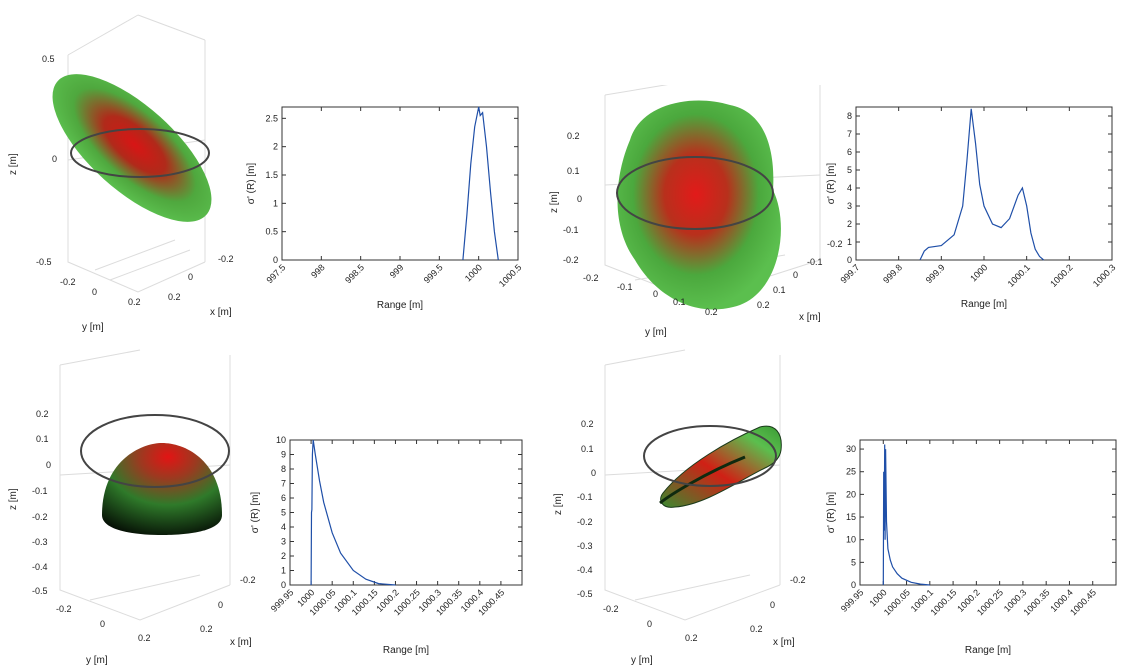 The width and height of the screenshot is (1131, 665). I want to click on x-tick-label: 998.5, so click(354, 273).